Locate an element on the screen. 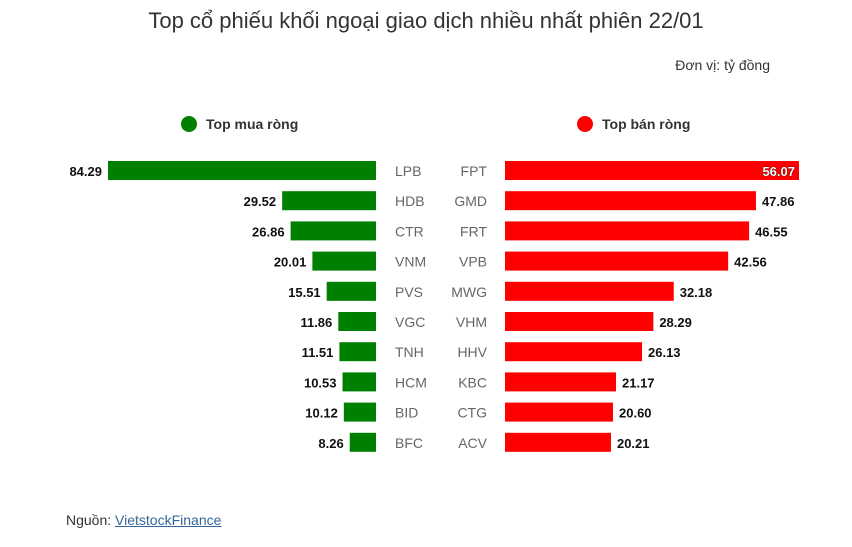 This screenshot has height=547, width=852. buy-value-label: 10.53 is located at coordinates (320, 382).